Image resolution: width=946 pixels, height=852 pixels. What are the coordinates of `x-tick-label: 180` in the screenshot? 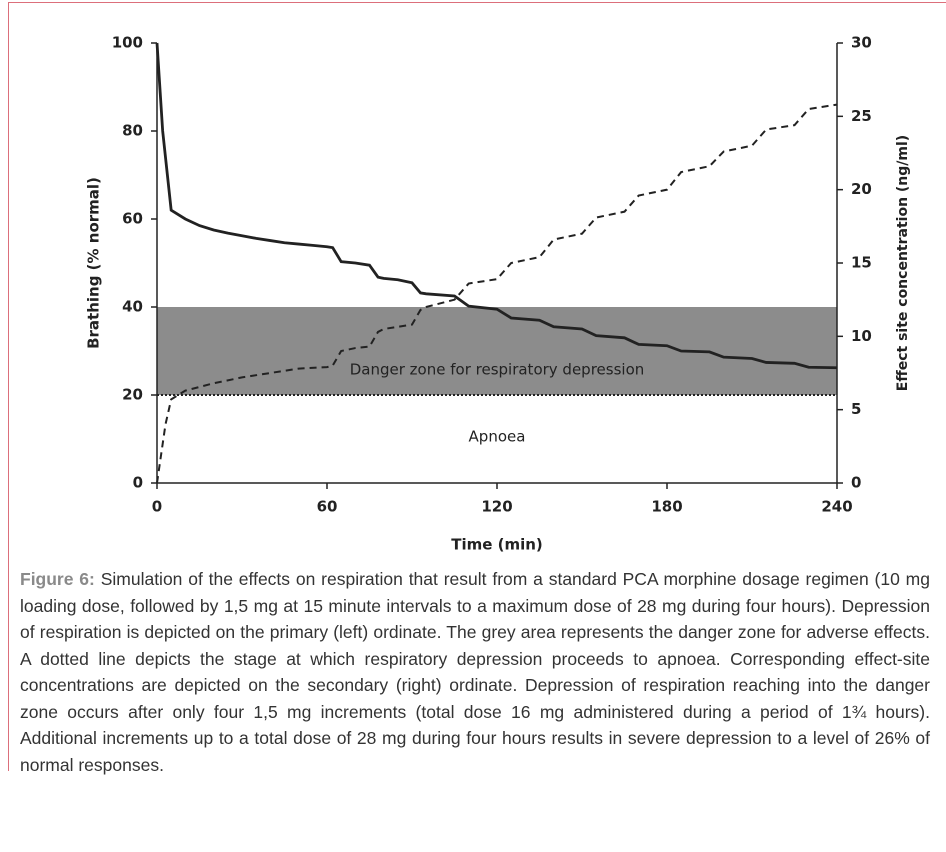 It's located at (666, 507).